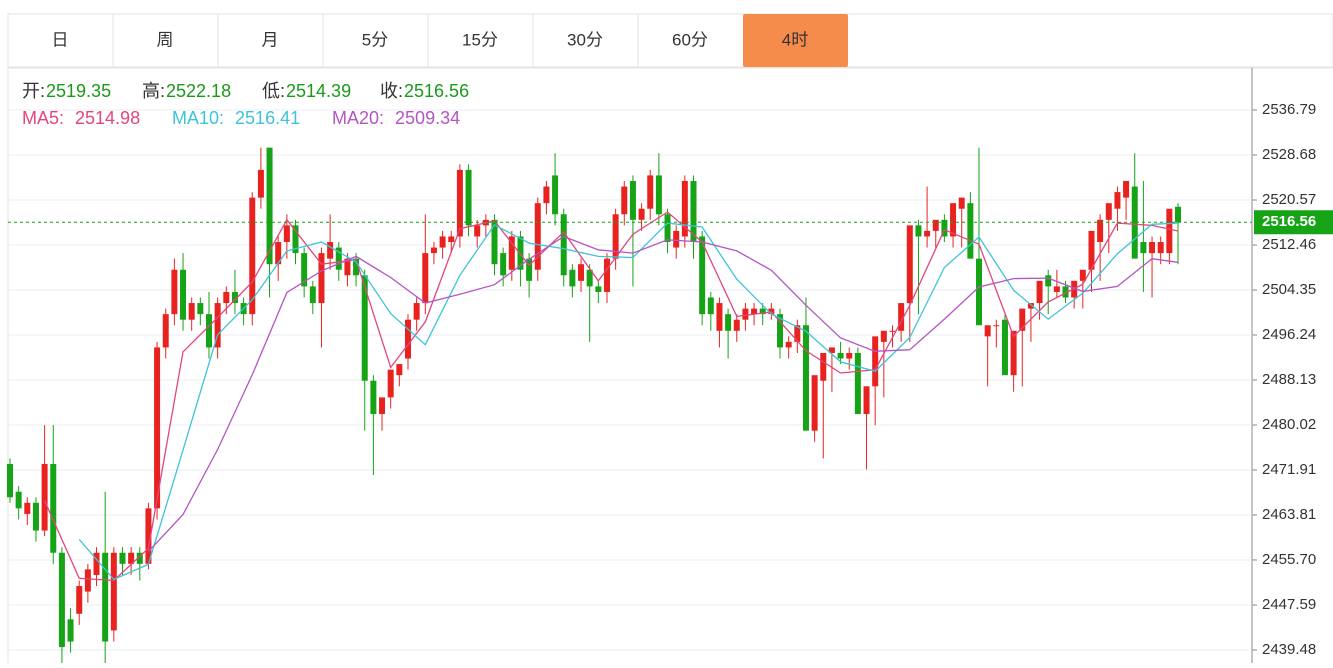 Image resolution: width=1333 pixels, height=668 pixels. I want to click on tab: 日, so click(60, 39).